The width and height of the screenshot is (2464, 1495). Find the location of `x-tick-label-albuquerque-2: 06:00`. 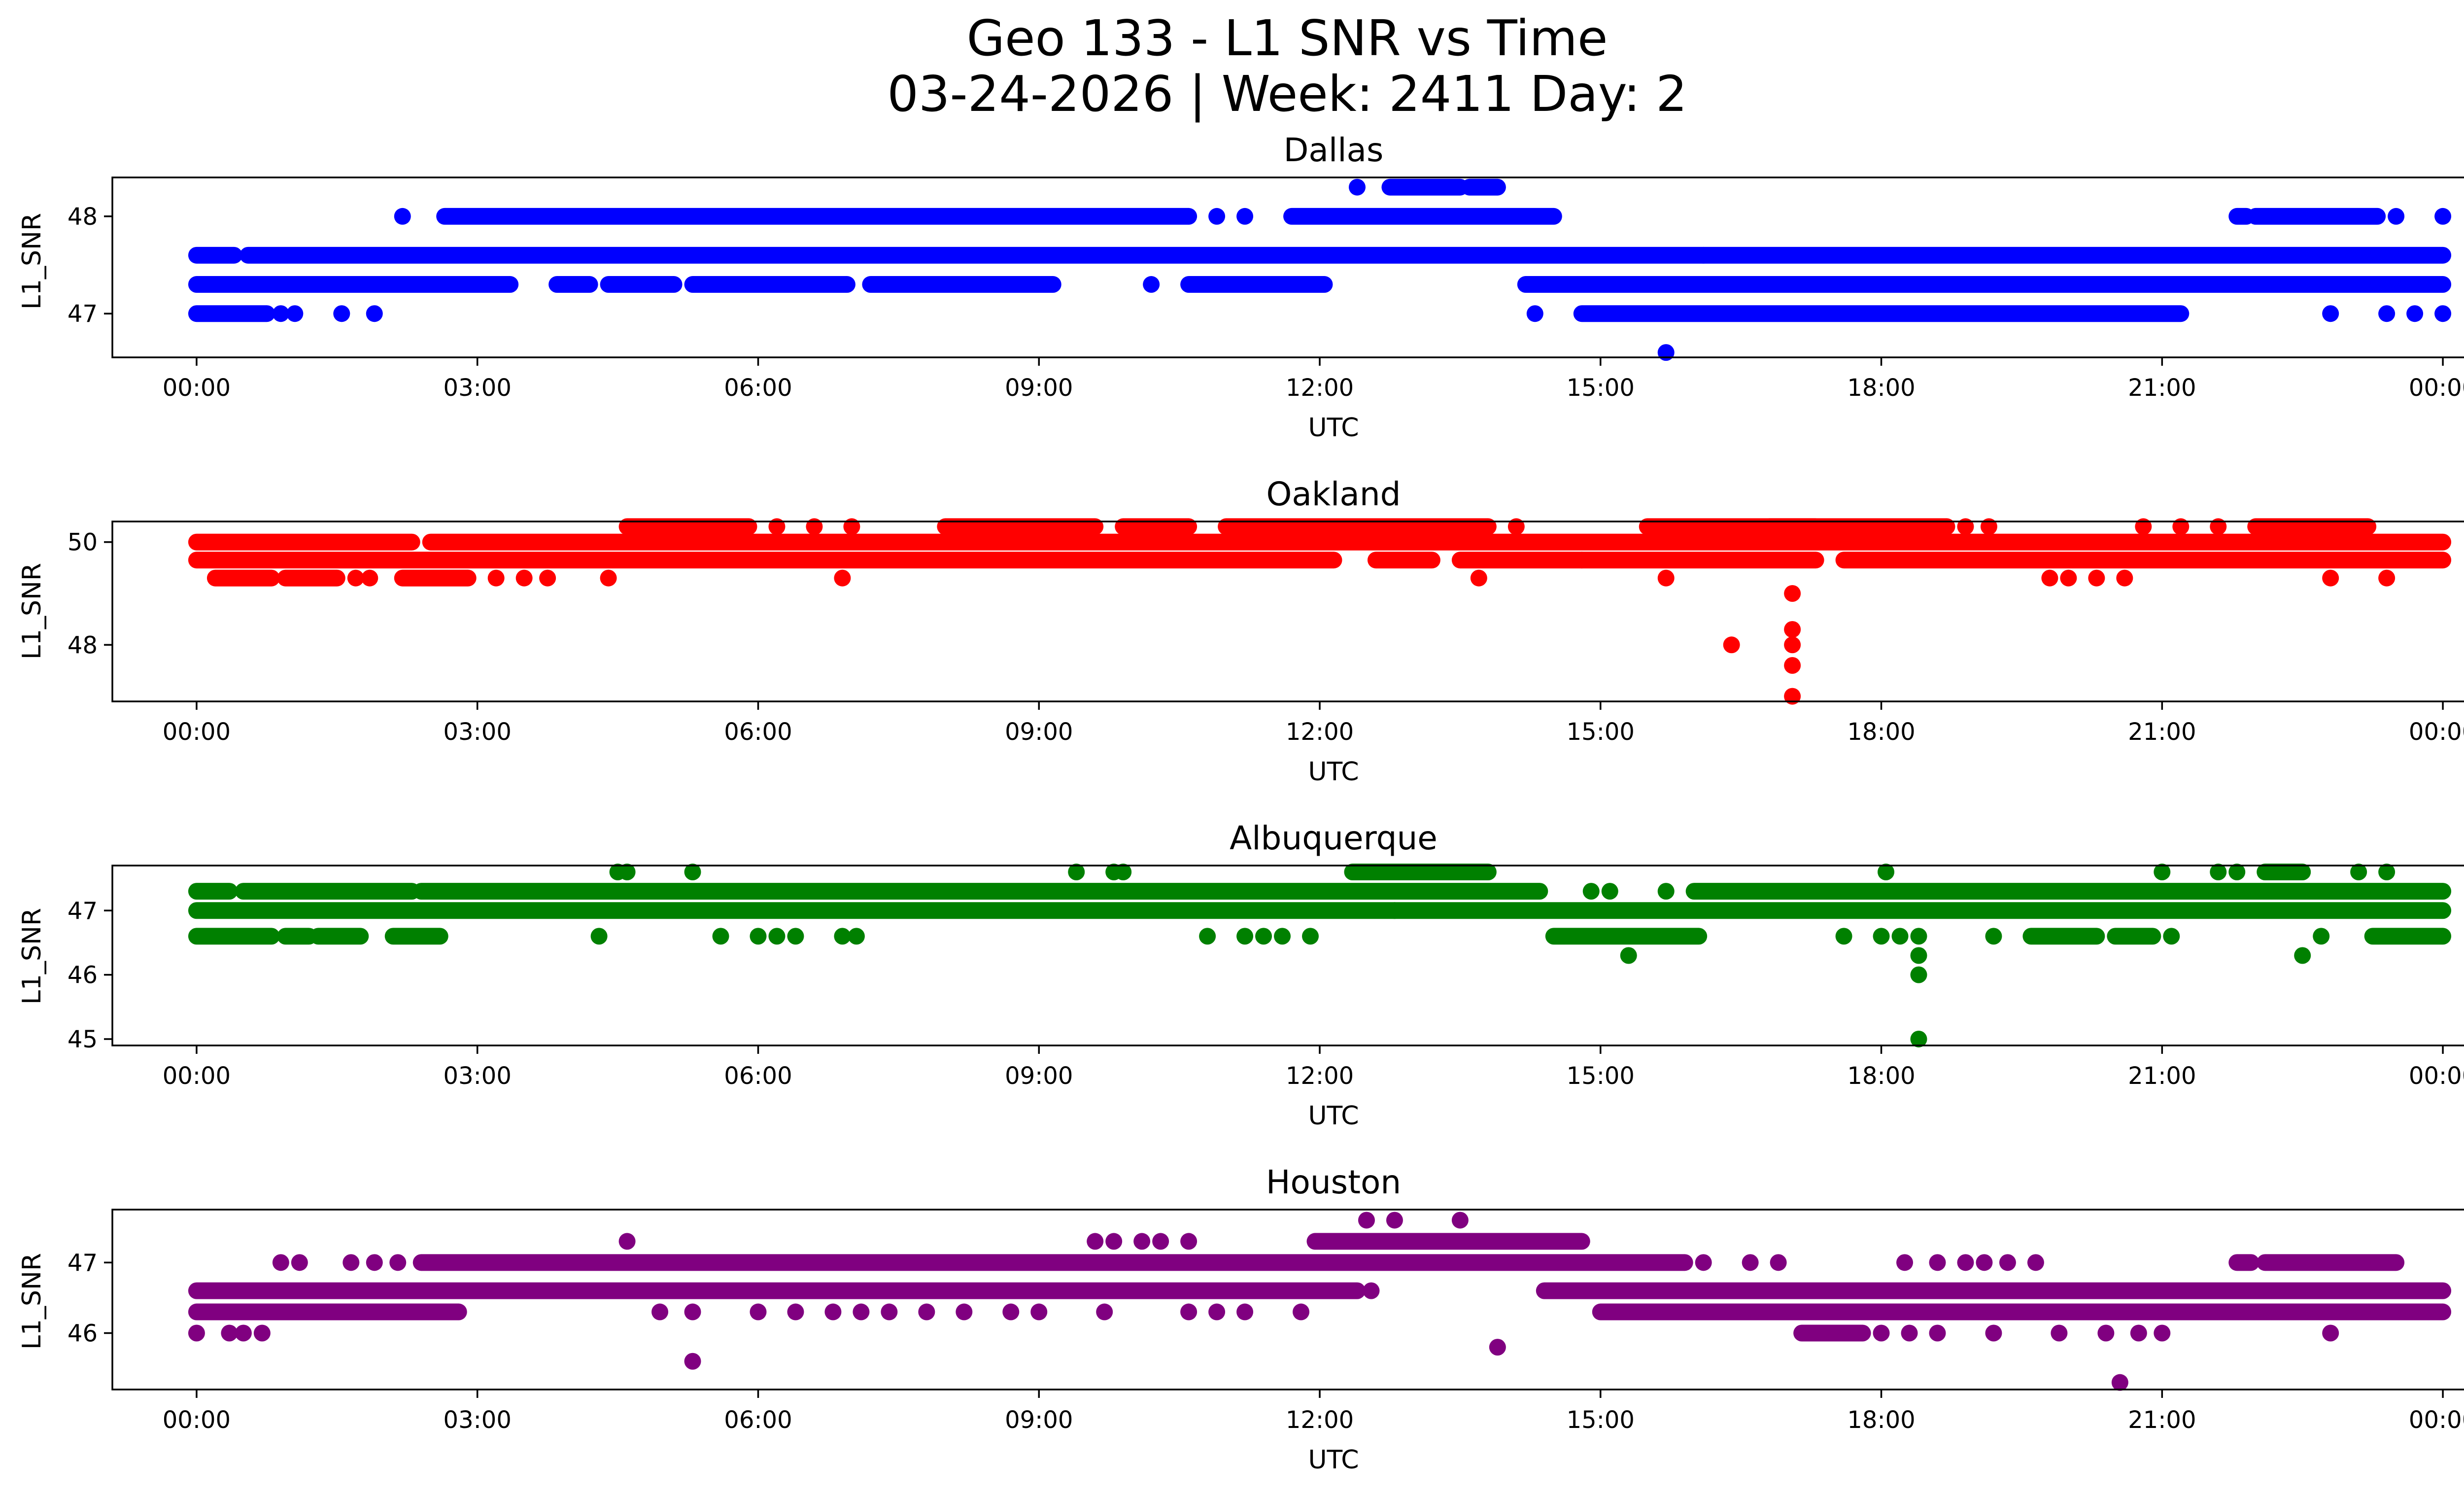

x-tick-label-albuquerque-2: 06:00 is located at coordinates (758, 1076).